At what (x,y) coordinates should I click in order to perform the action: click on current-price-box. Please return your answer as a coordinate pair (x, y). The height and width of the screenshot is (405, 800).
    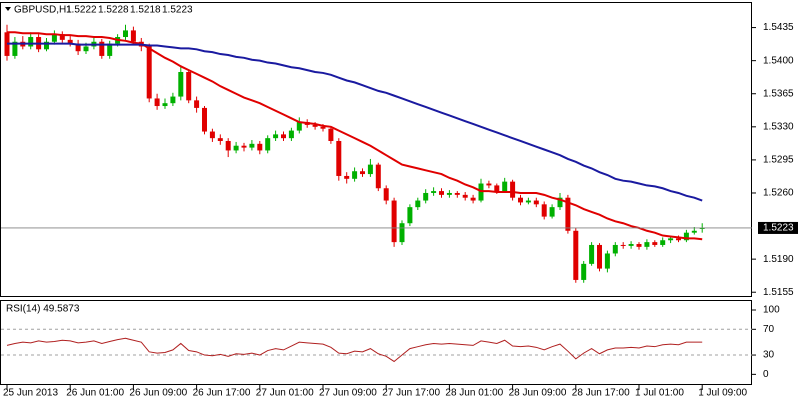
    Looking at the image, I should click on (778, 227).